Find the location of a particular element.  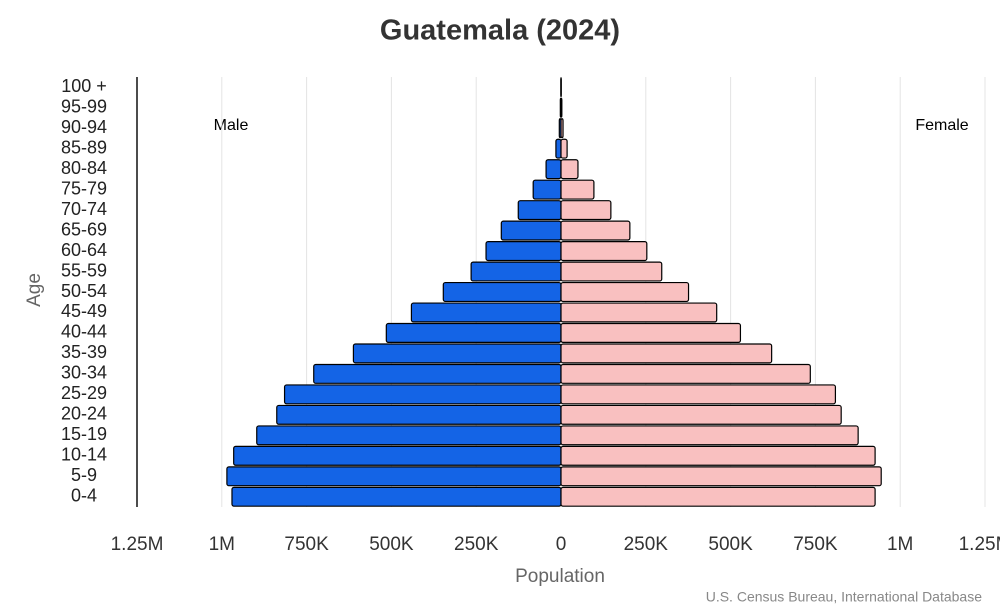

y-tick-label: 90-94 is located at coordinates (84, 127).